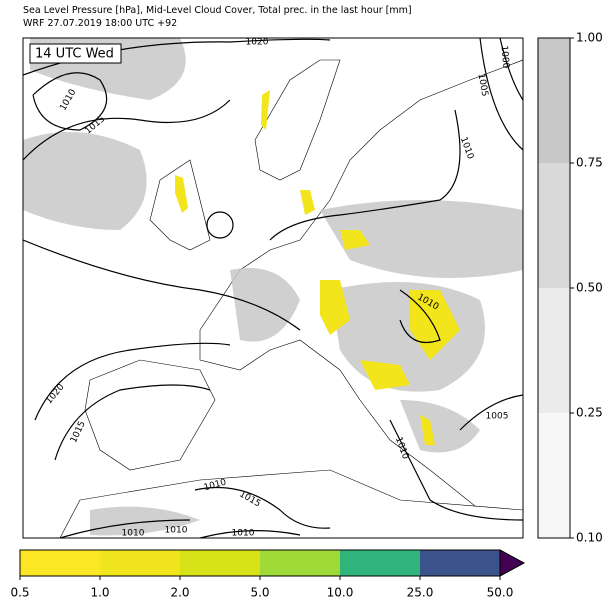  Describe the element at coordinates (420, 593) in the screenshot. I see `colorbar-tick-label: 25.0` at that location.